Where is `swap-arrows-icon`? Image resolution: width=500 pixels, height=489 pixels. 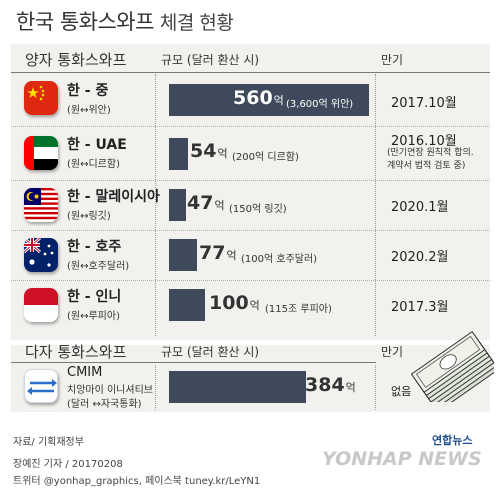 swap-arrows-icon is located at coordinates (41, 386).